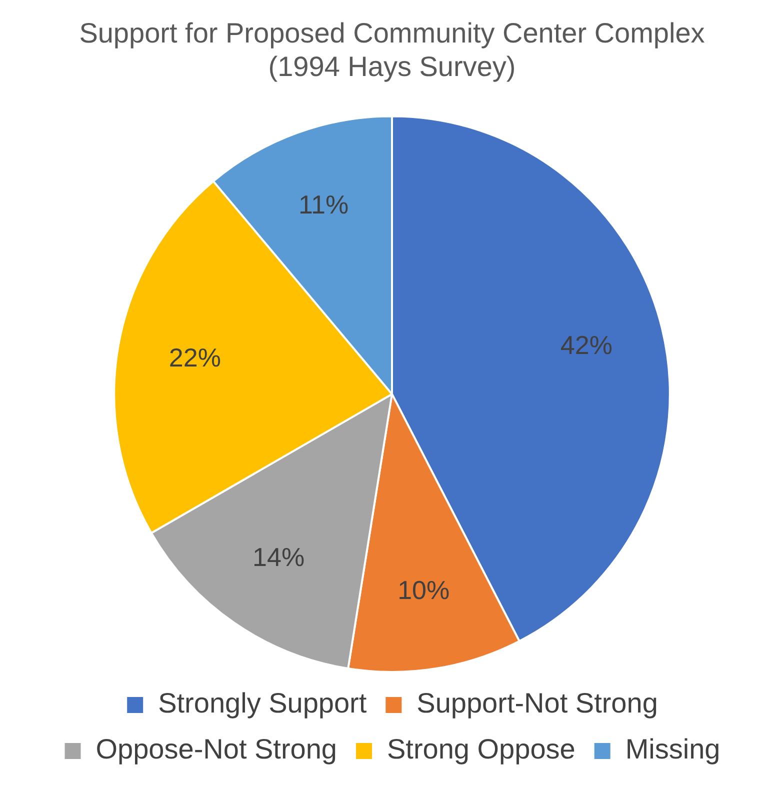 This screenshot has height=793, width=784. Describe the element at coordinates (672, 749) in the screenshot. I see `legend-label: Missing` at that location.